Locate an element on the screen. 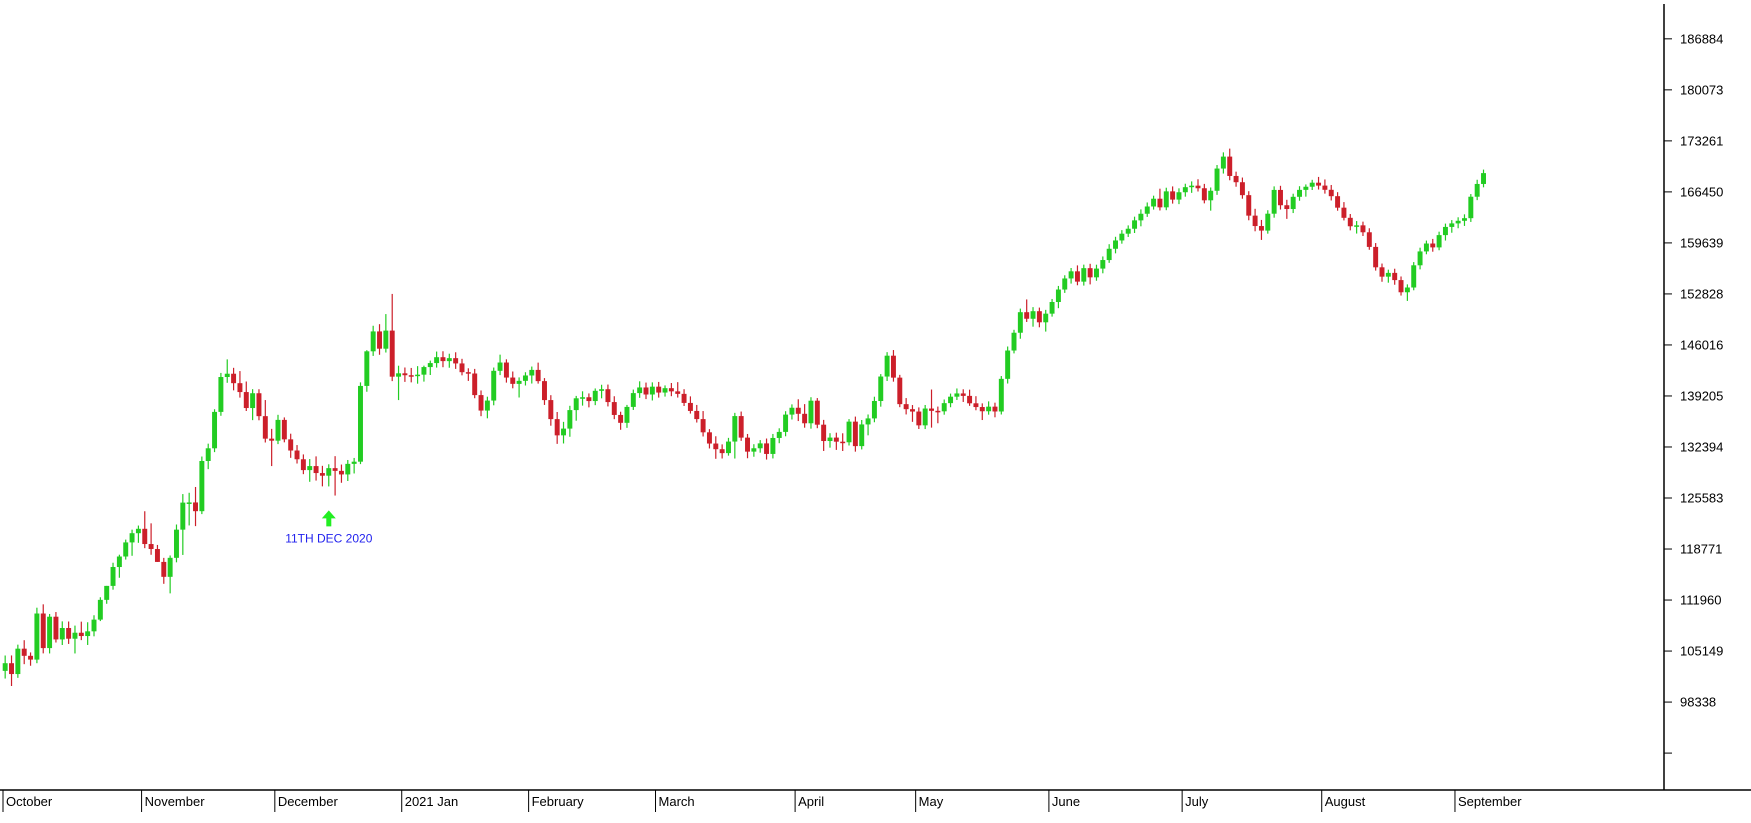 The image size is (1751, 823). x-month-label: June is located at coordinates (1066, 801).